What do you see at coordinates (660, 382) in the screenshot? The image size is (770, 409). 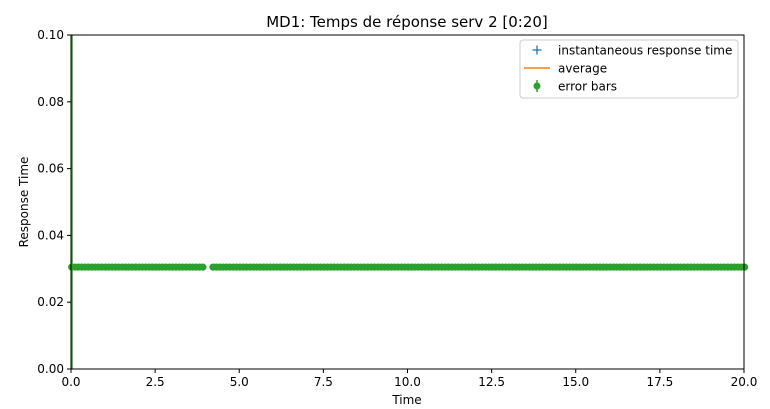 I see `x-tick-label: 17.5` at bounding box center [660, 382].